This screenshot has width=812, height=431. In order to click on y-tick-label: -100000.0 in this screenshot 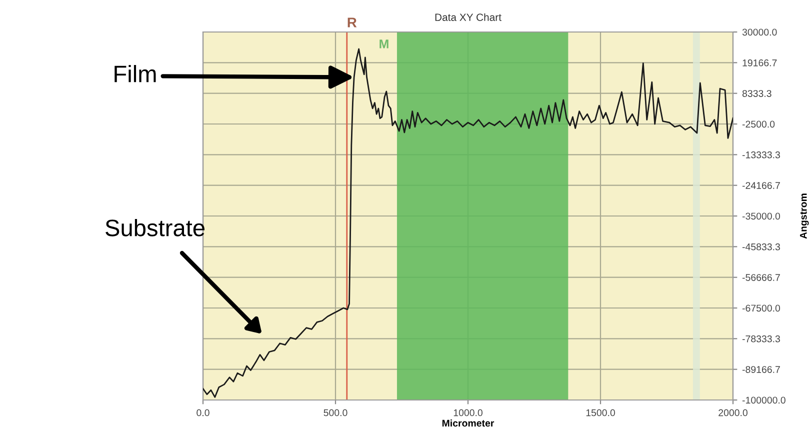, I will do `click(764, 400)`.